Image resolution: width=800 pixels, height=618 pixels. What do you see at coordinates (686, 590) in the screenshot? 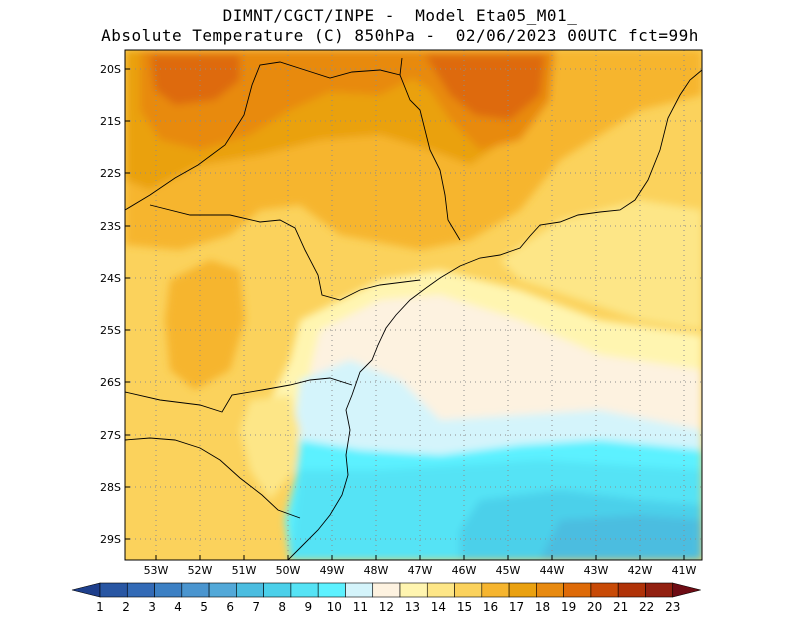
I see `colorbar-arrow-right` at bounding box center [686, 590].